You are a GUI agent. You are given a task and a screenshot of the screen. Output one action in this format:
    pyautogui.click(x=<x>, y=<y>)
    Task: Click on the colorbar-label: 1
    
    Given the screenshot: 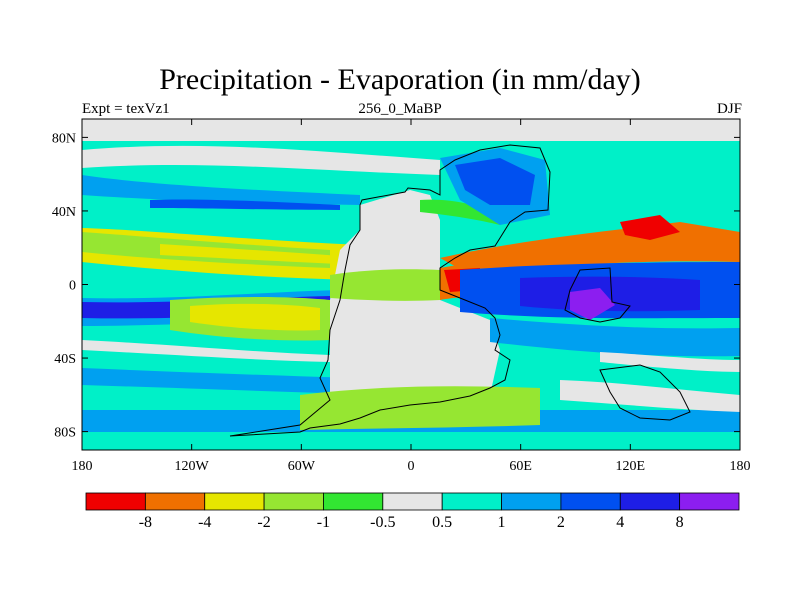 What is the action you would take?
    pyautogui.click(x=502, y=522)
    